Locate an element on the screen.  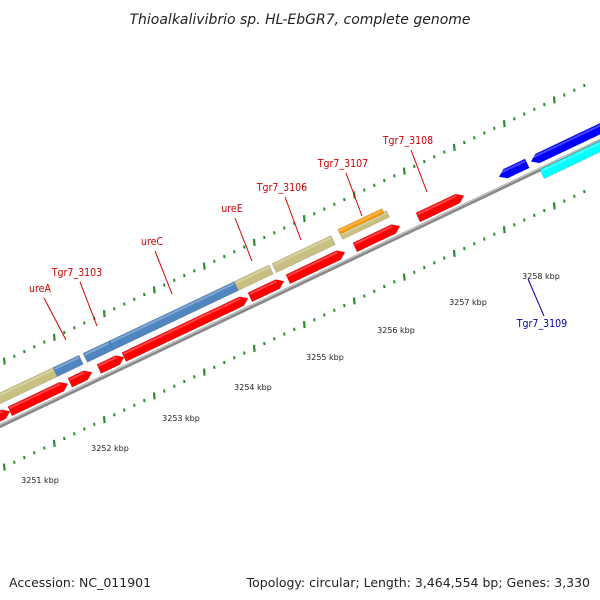
gene-label-tgr7_3109: Tgr7_3109 is located at coordinates (541, 324).